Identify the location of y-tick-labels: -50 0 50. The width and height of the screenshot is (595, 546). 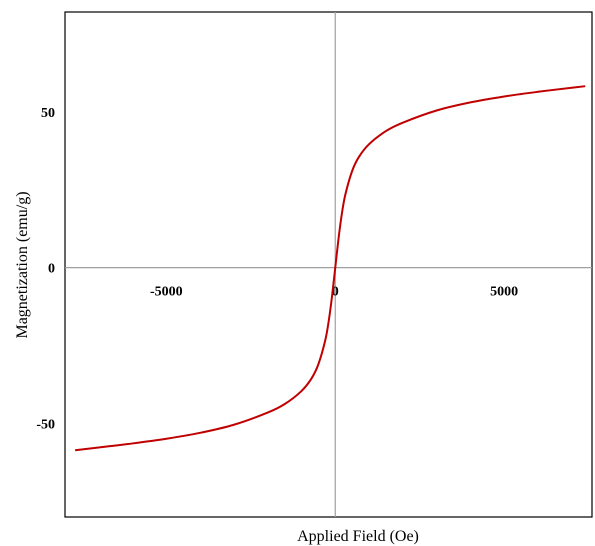
(45, 269).